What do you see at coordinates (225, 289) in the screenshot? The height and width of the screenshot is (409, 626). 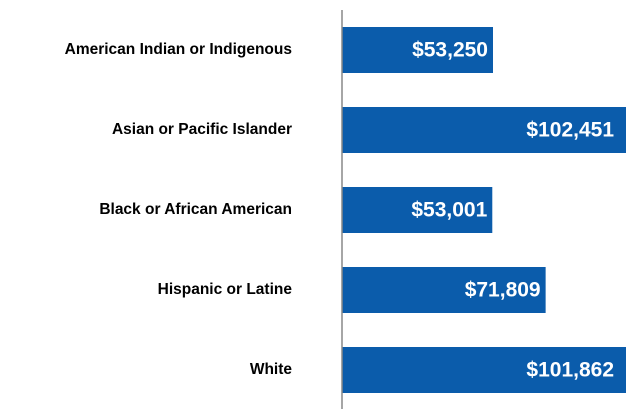 I see `category-label: Hispanic or Latine` at bounding box center [225, 289].